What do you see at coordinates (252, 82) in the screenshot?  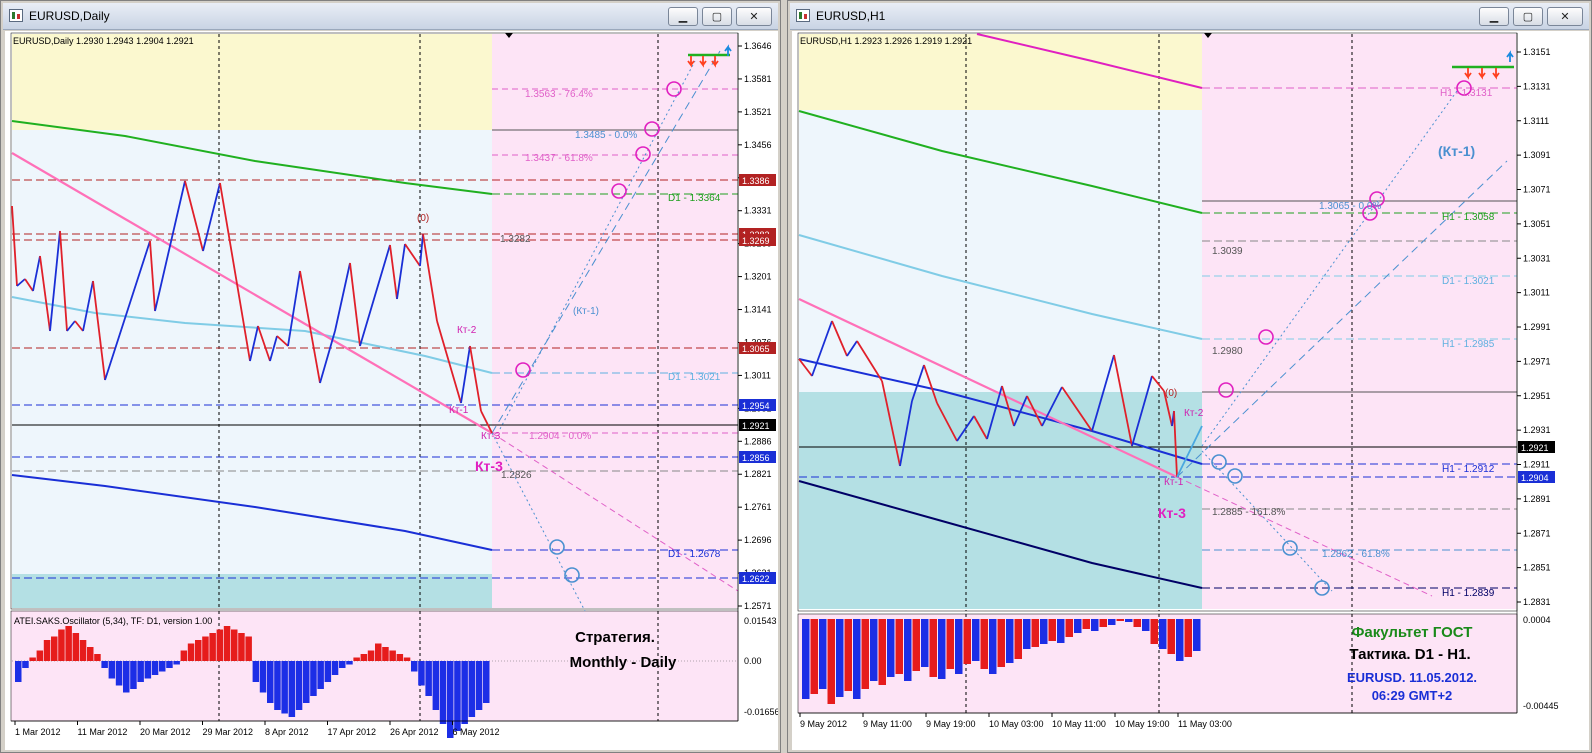 I see `zone-yellow` at bounding box center [252, 82].